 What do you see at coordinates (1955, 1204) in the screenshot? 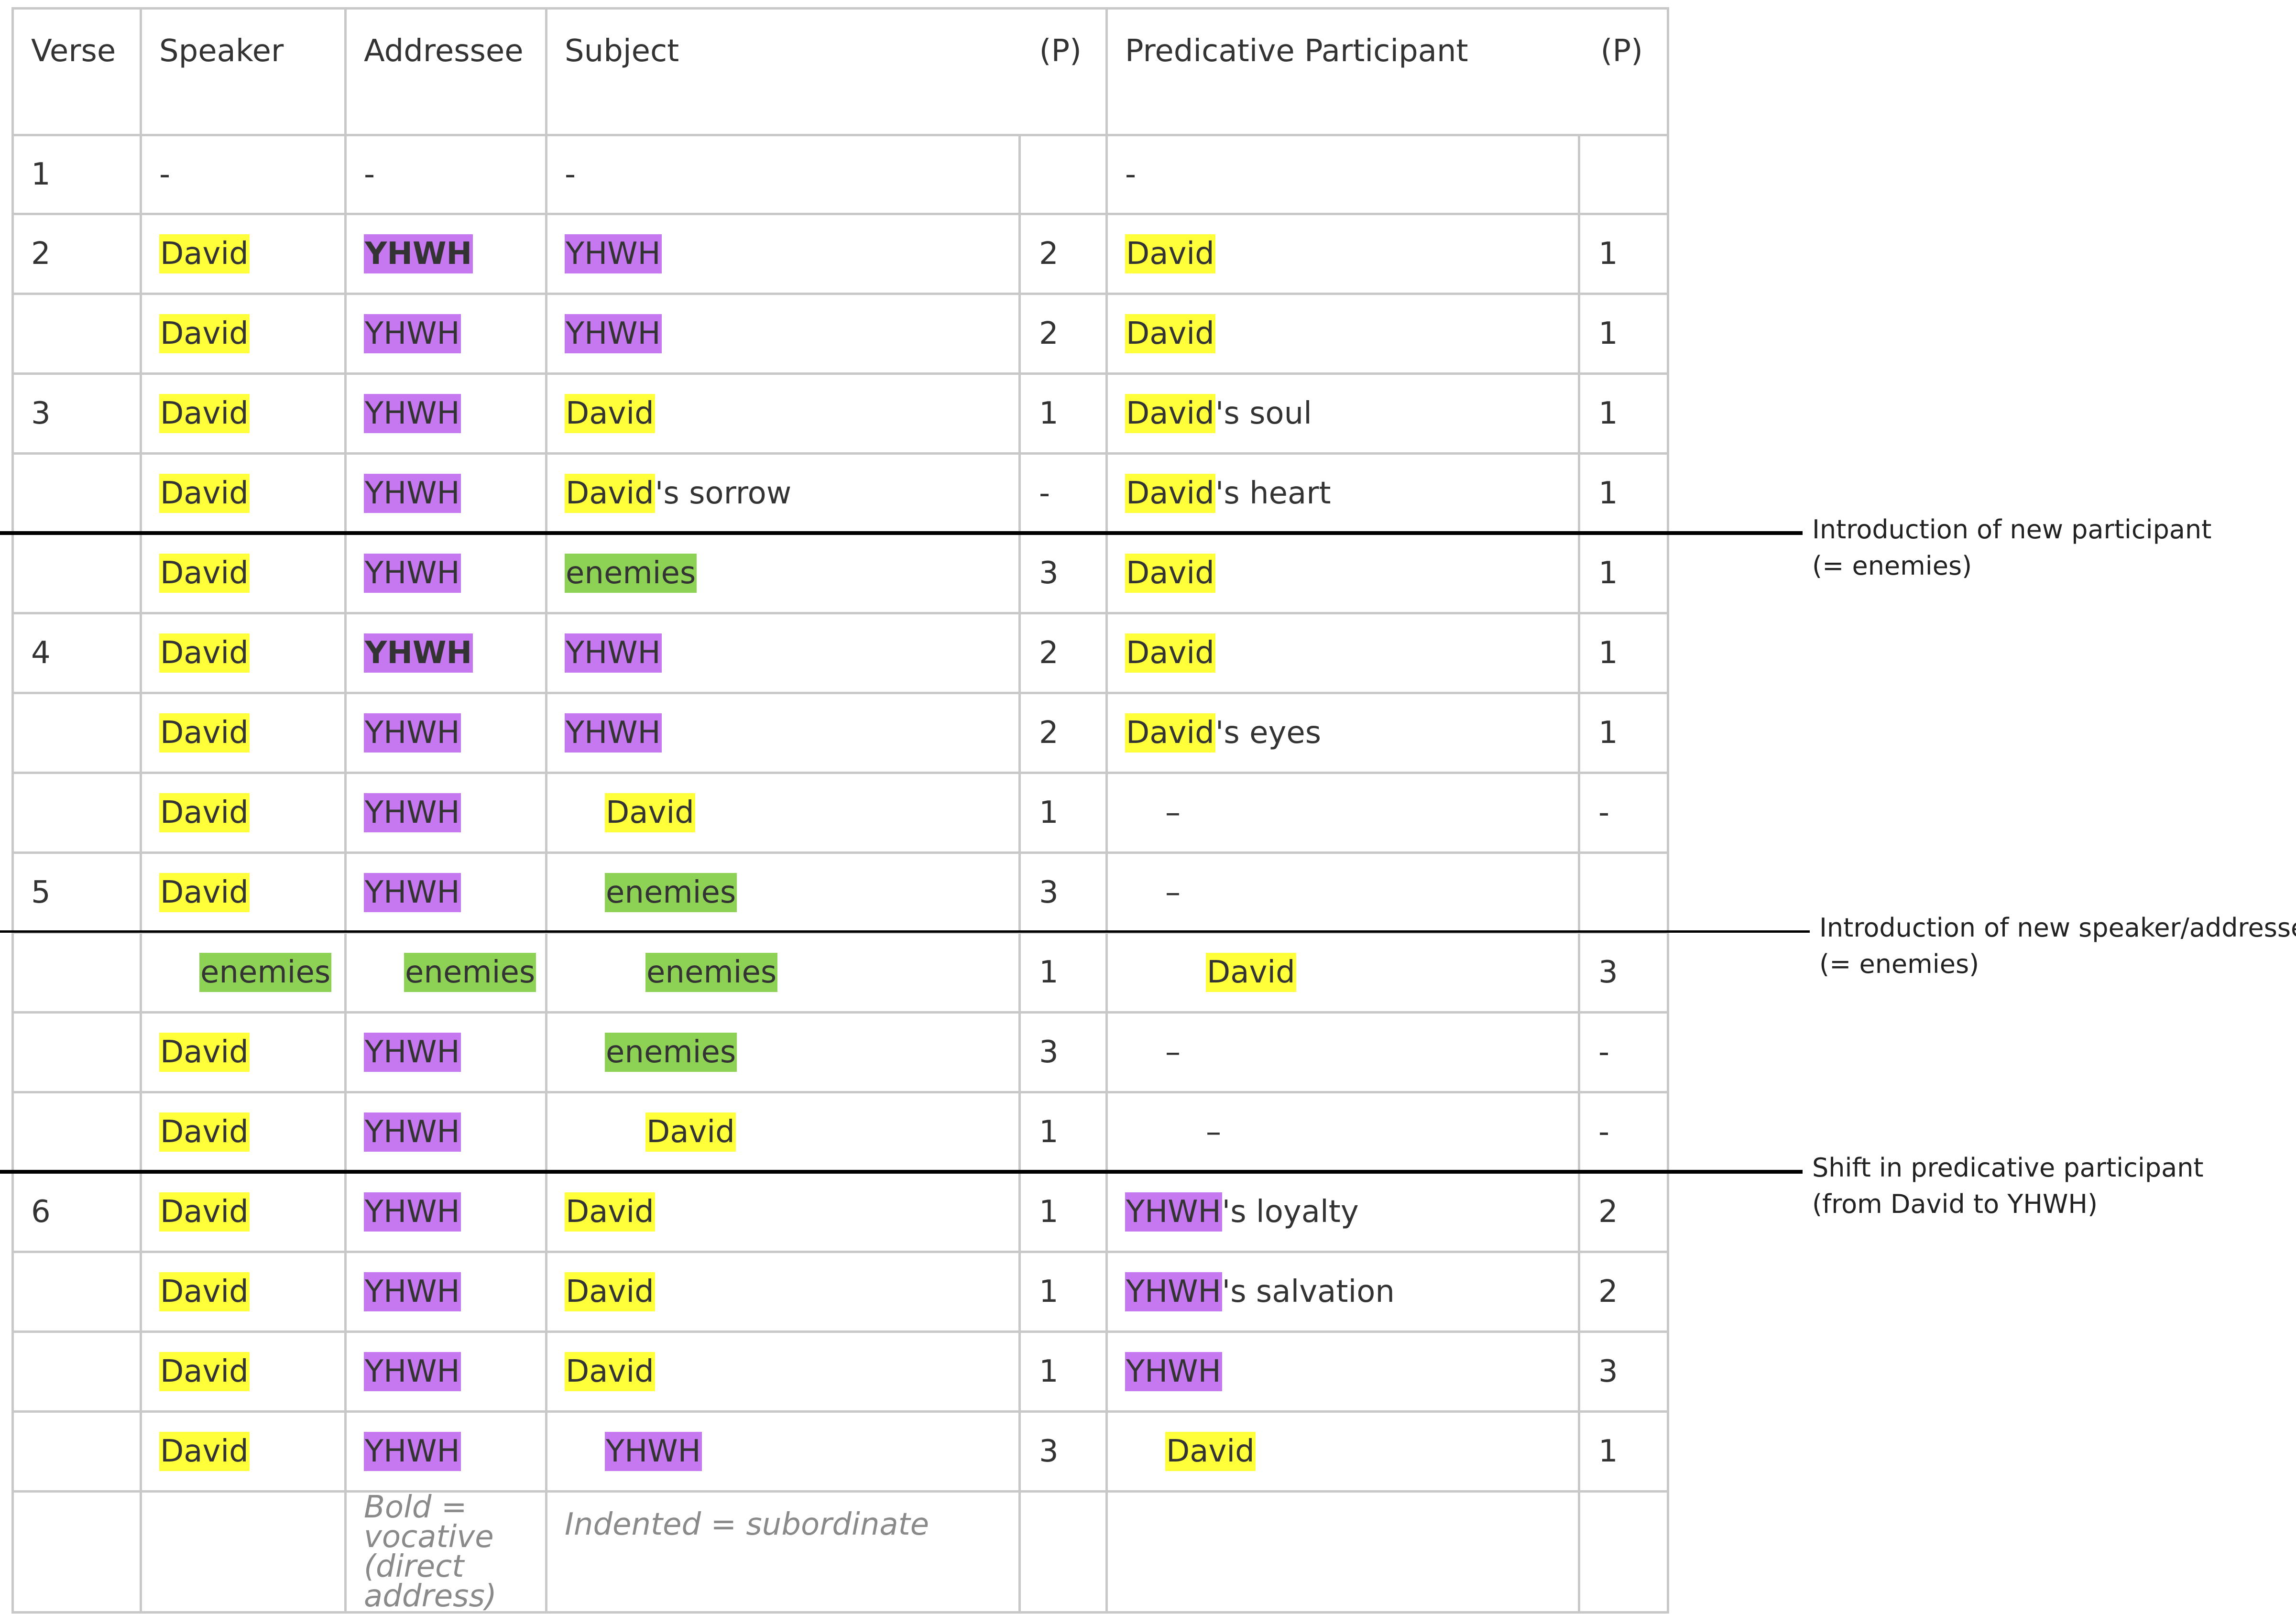
I see `annotation-line2: (from David to YHWH)` at bounding box center [1955, 1204].